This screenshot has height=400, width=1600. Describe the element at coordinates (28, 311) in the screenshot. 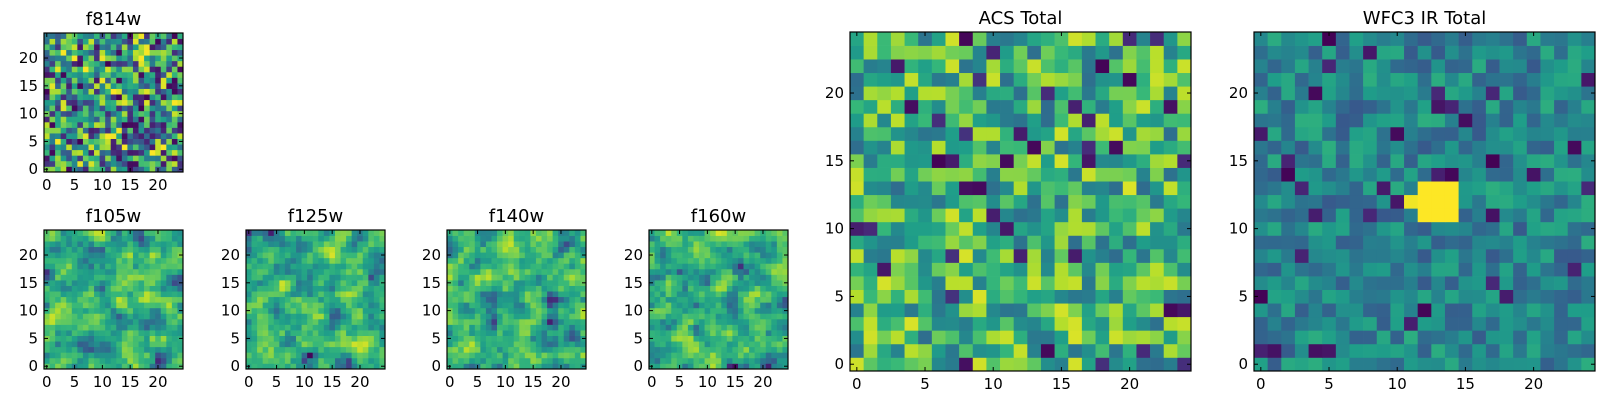

I see `y-tick-label: 10` at that location.